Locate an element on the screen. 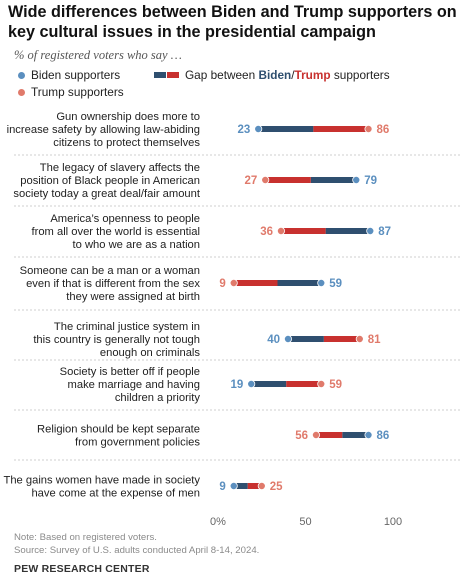 This screenshot has height=586, width=474. legend-gap-suffix: supporters is located at coordinates (360, 75).